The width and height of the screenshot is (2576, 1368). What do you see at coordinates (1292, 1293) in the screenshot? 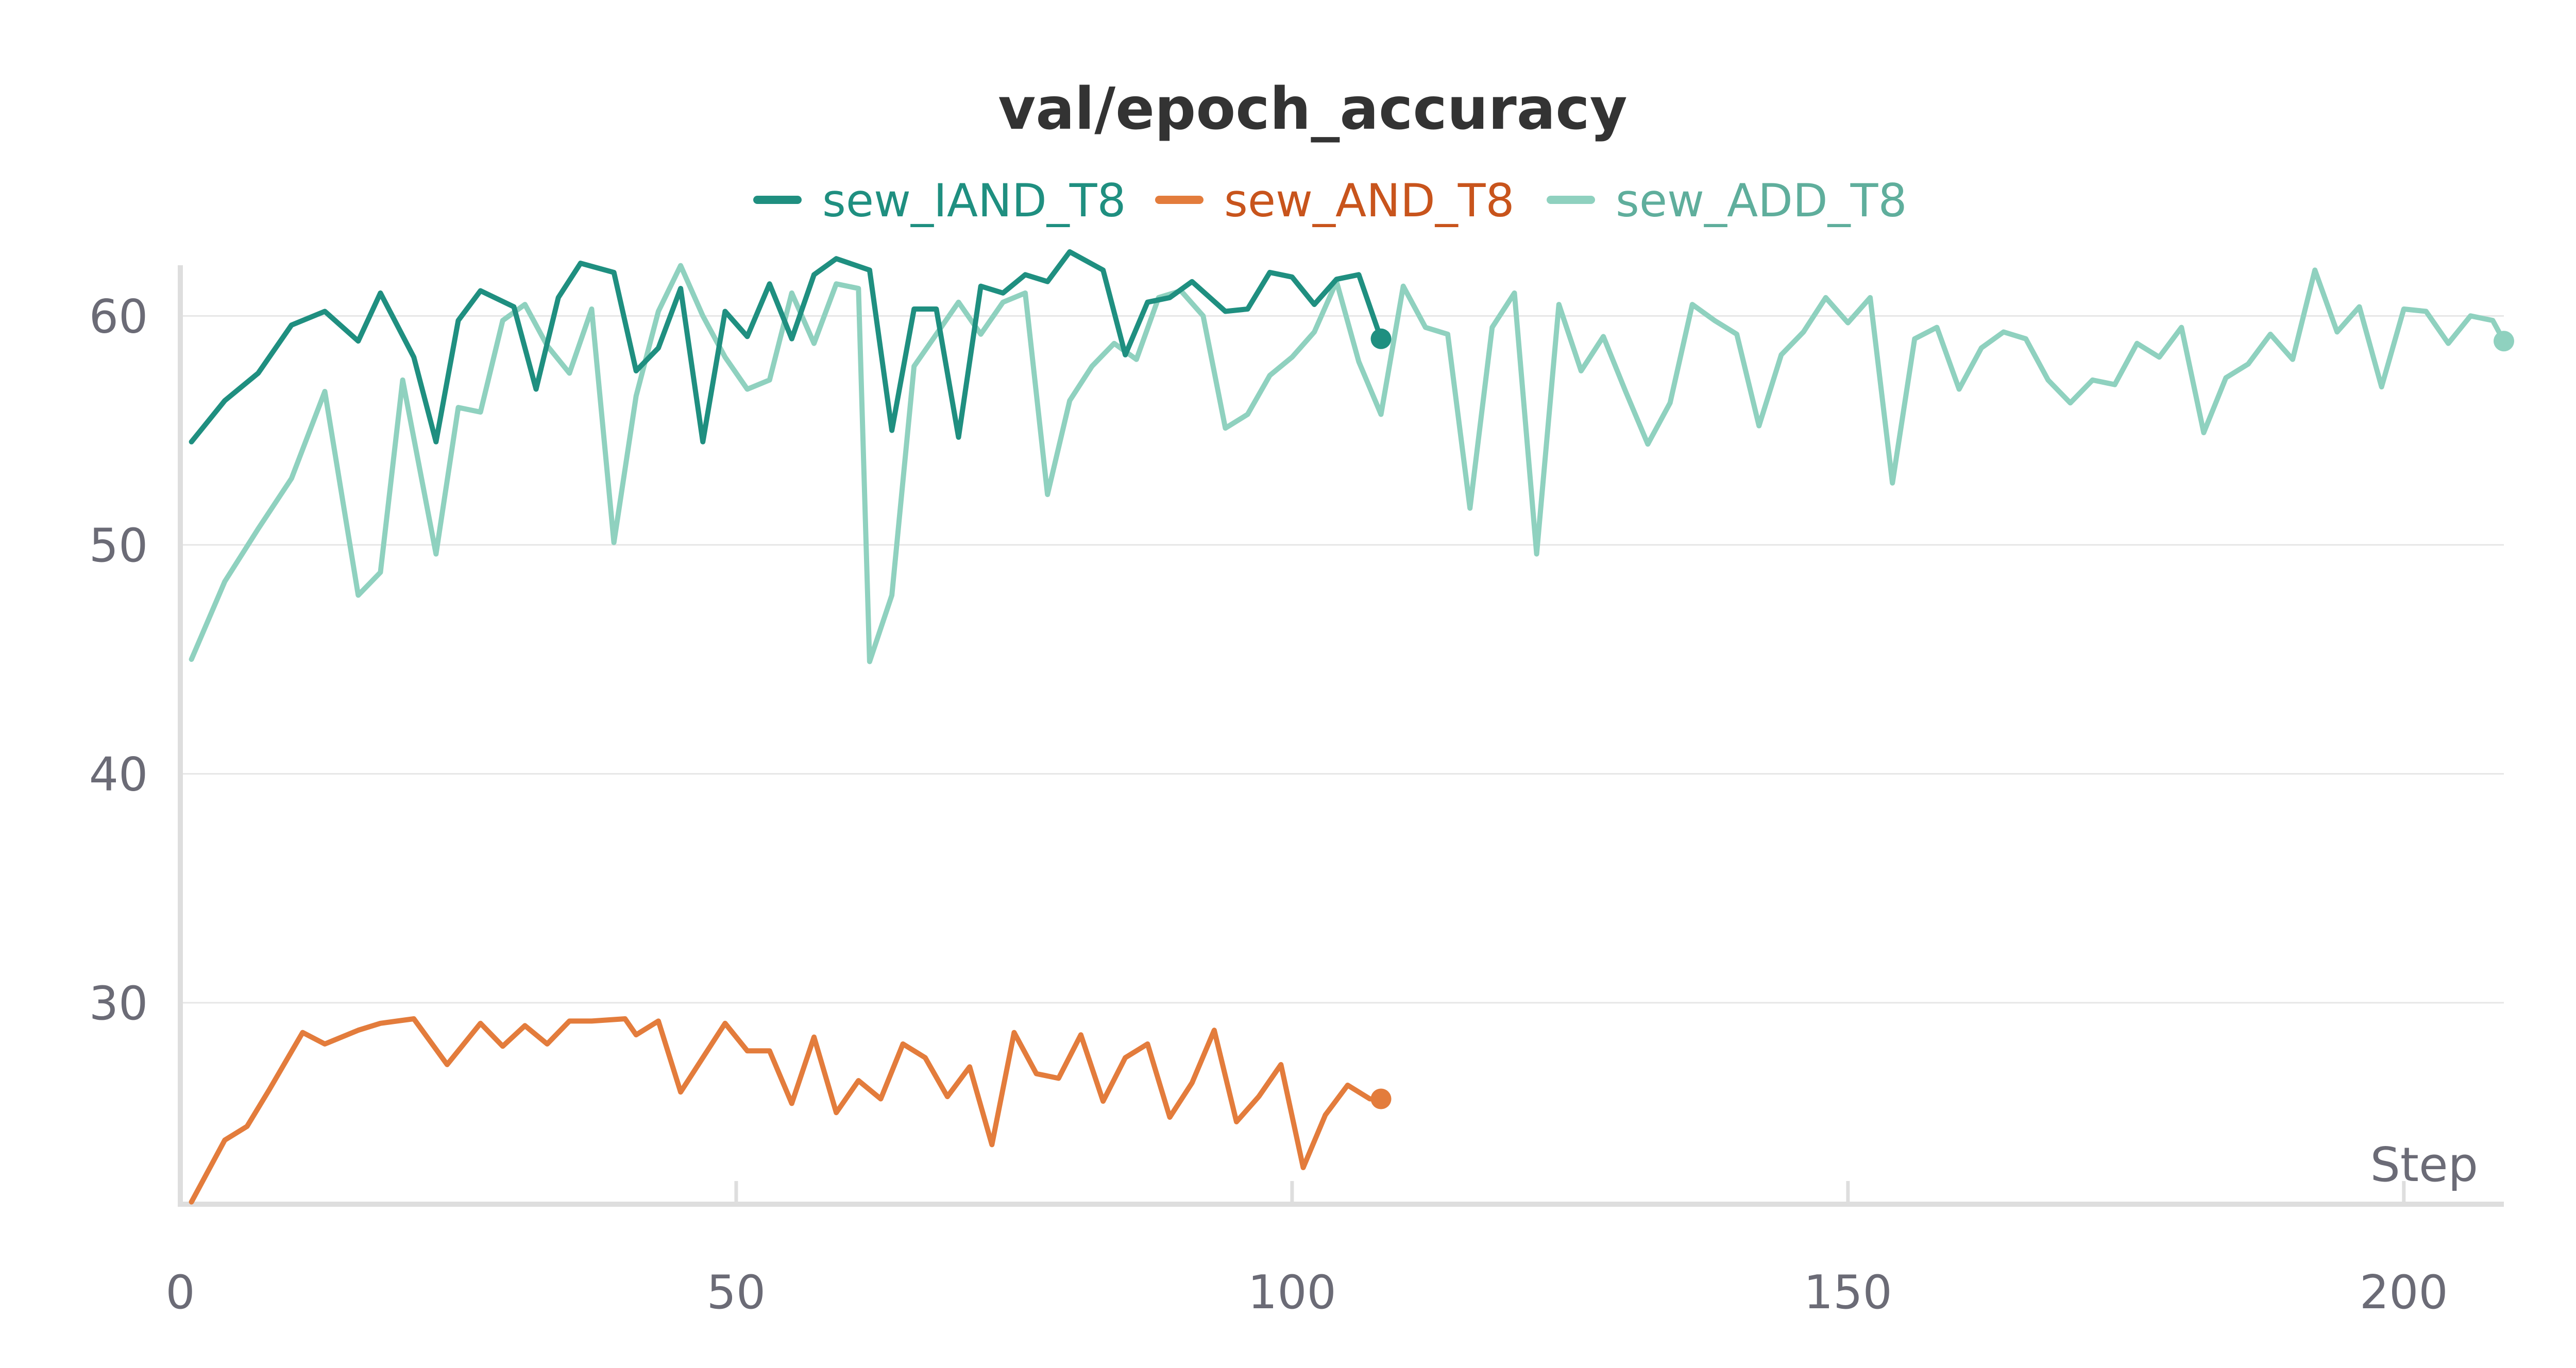
I see `x-tick-label: 100` at bounding box center [1292, 1293].